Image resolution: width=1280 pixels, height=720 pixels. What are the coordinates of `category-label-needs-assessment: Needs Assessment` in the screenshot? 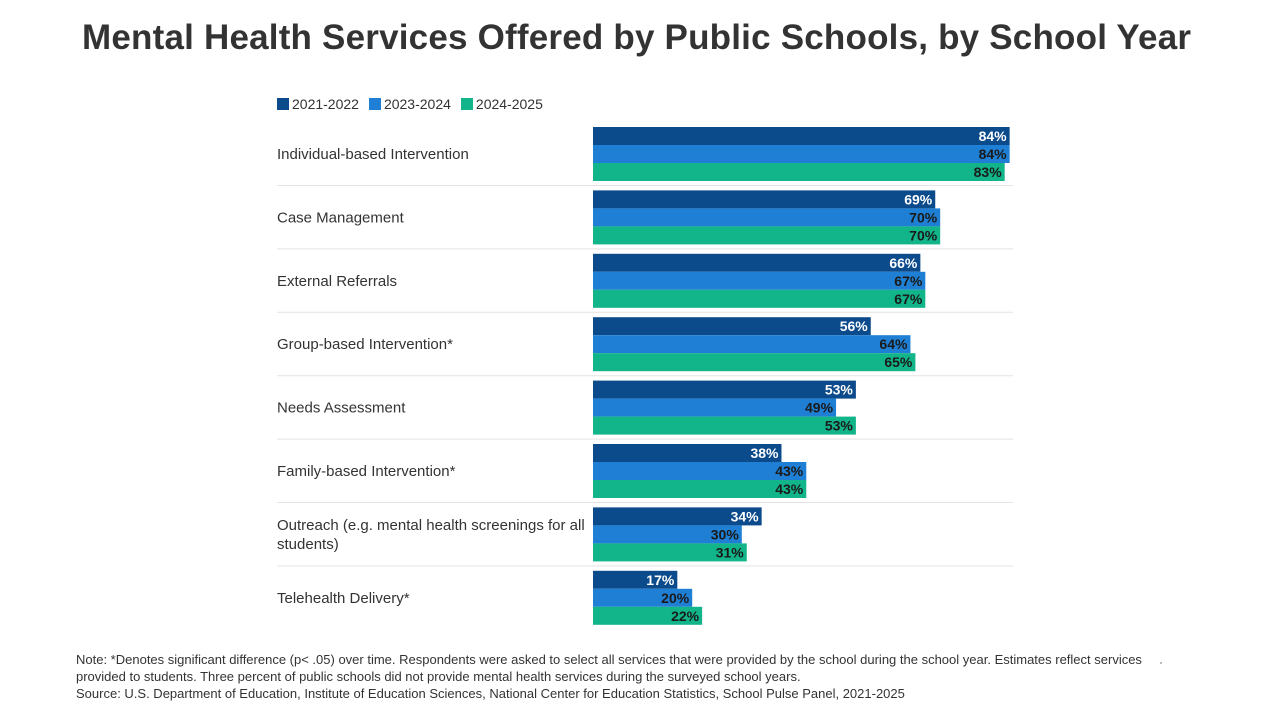 It's located at (341, 408).